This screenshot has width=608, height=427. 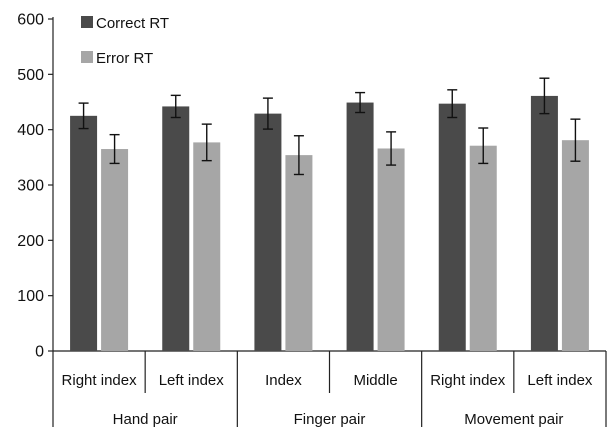 What do you see at coordinates (30, 20) in the screenshot?
I see `y-tick-label: 600` at bounding box center [30, 20].